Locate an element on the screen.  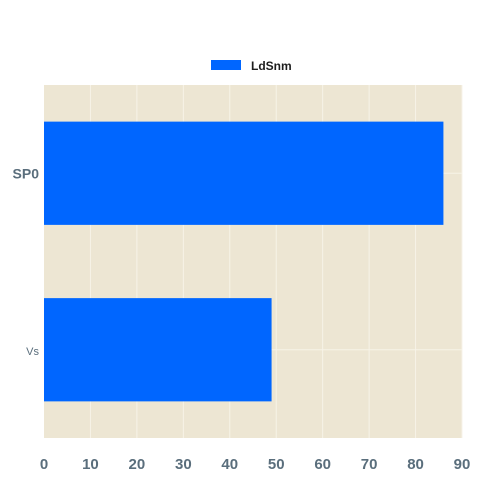
y-tick-label-vs: Vs is located at coordinates (32, 352).